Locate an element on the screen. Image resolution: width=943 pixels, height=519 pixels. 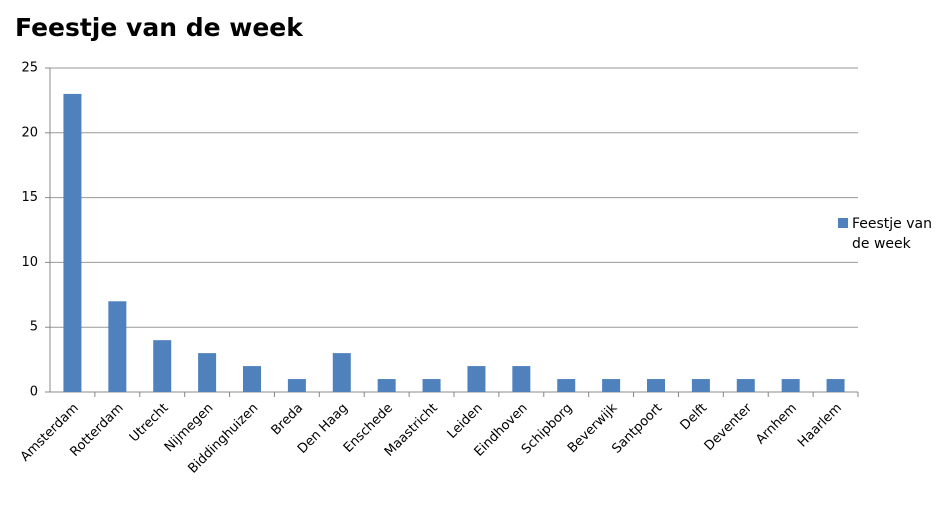
y-tick-label: 5 is located at coordinates (34, 327).